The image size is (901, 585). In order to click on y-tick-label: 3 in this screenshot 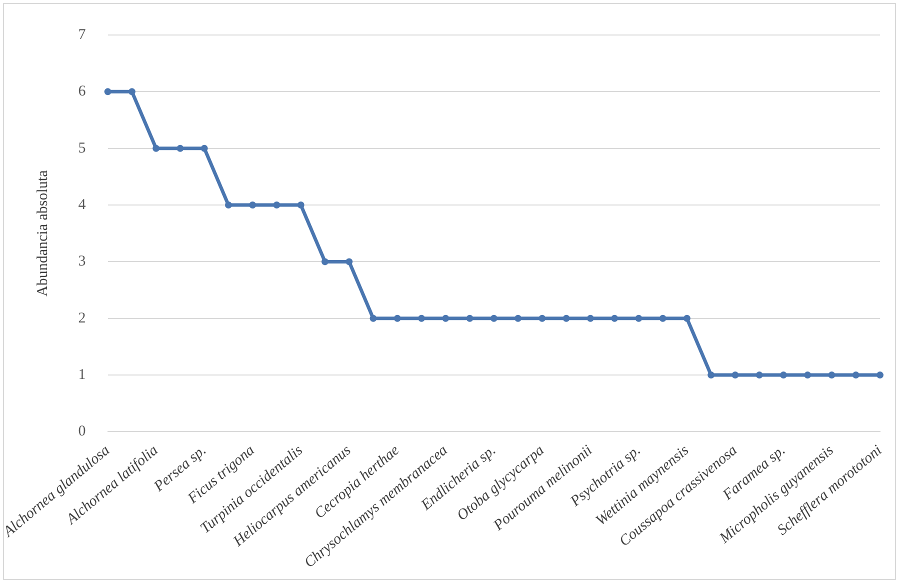, I will do `click(82, 262)`.